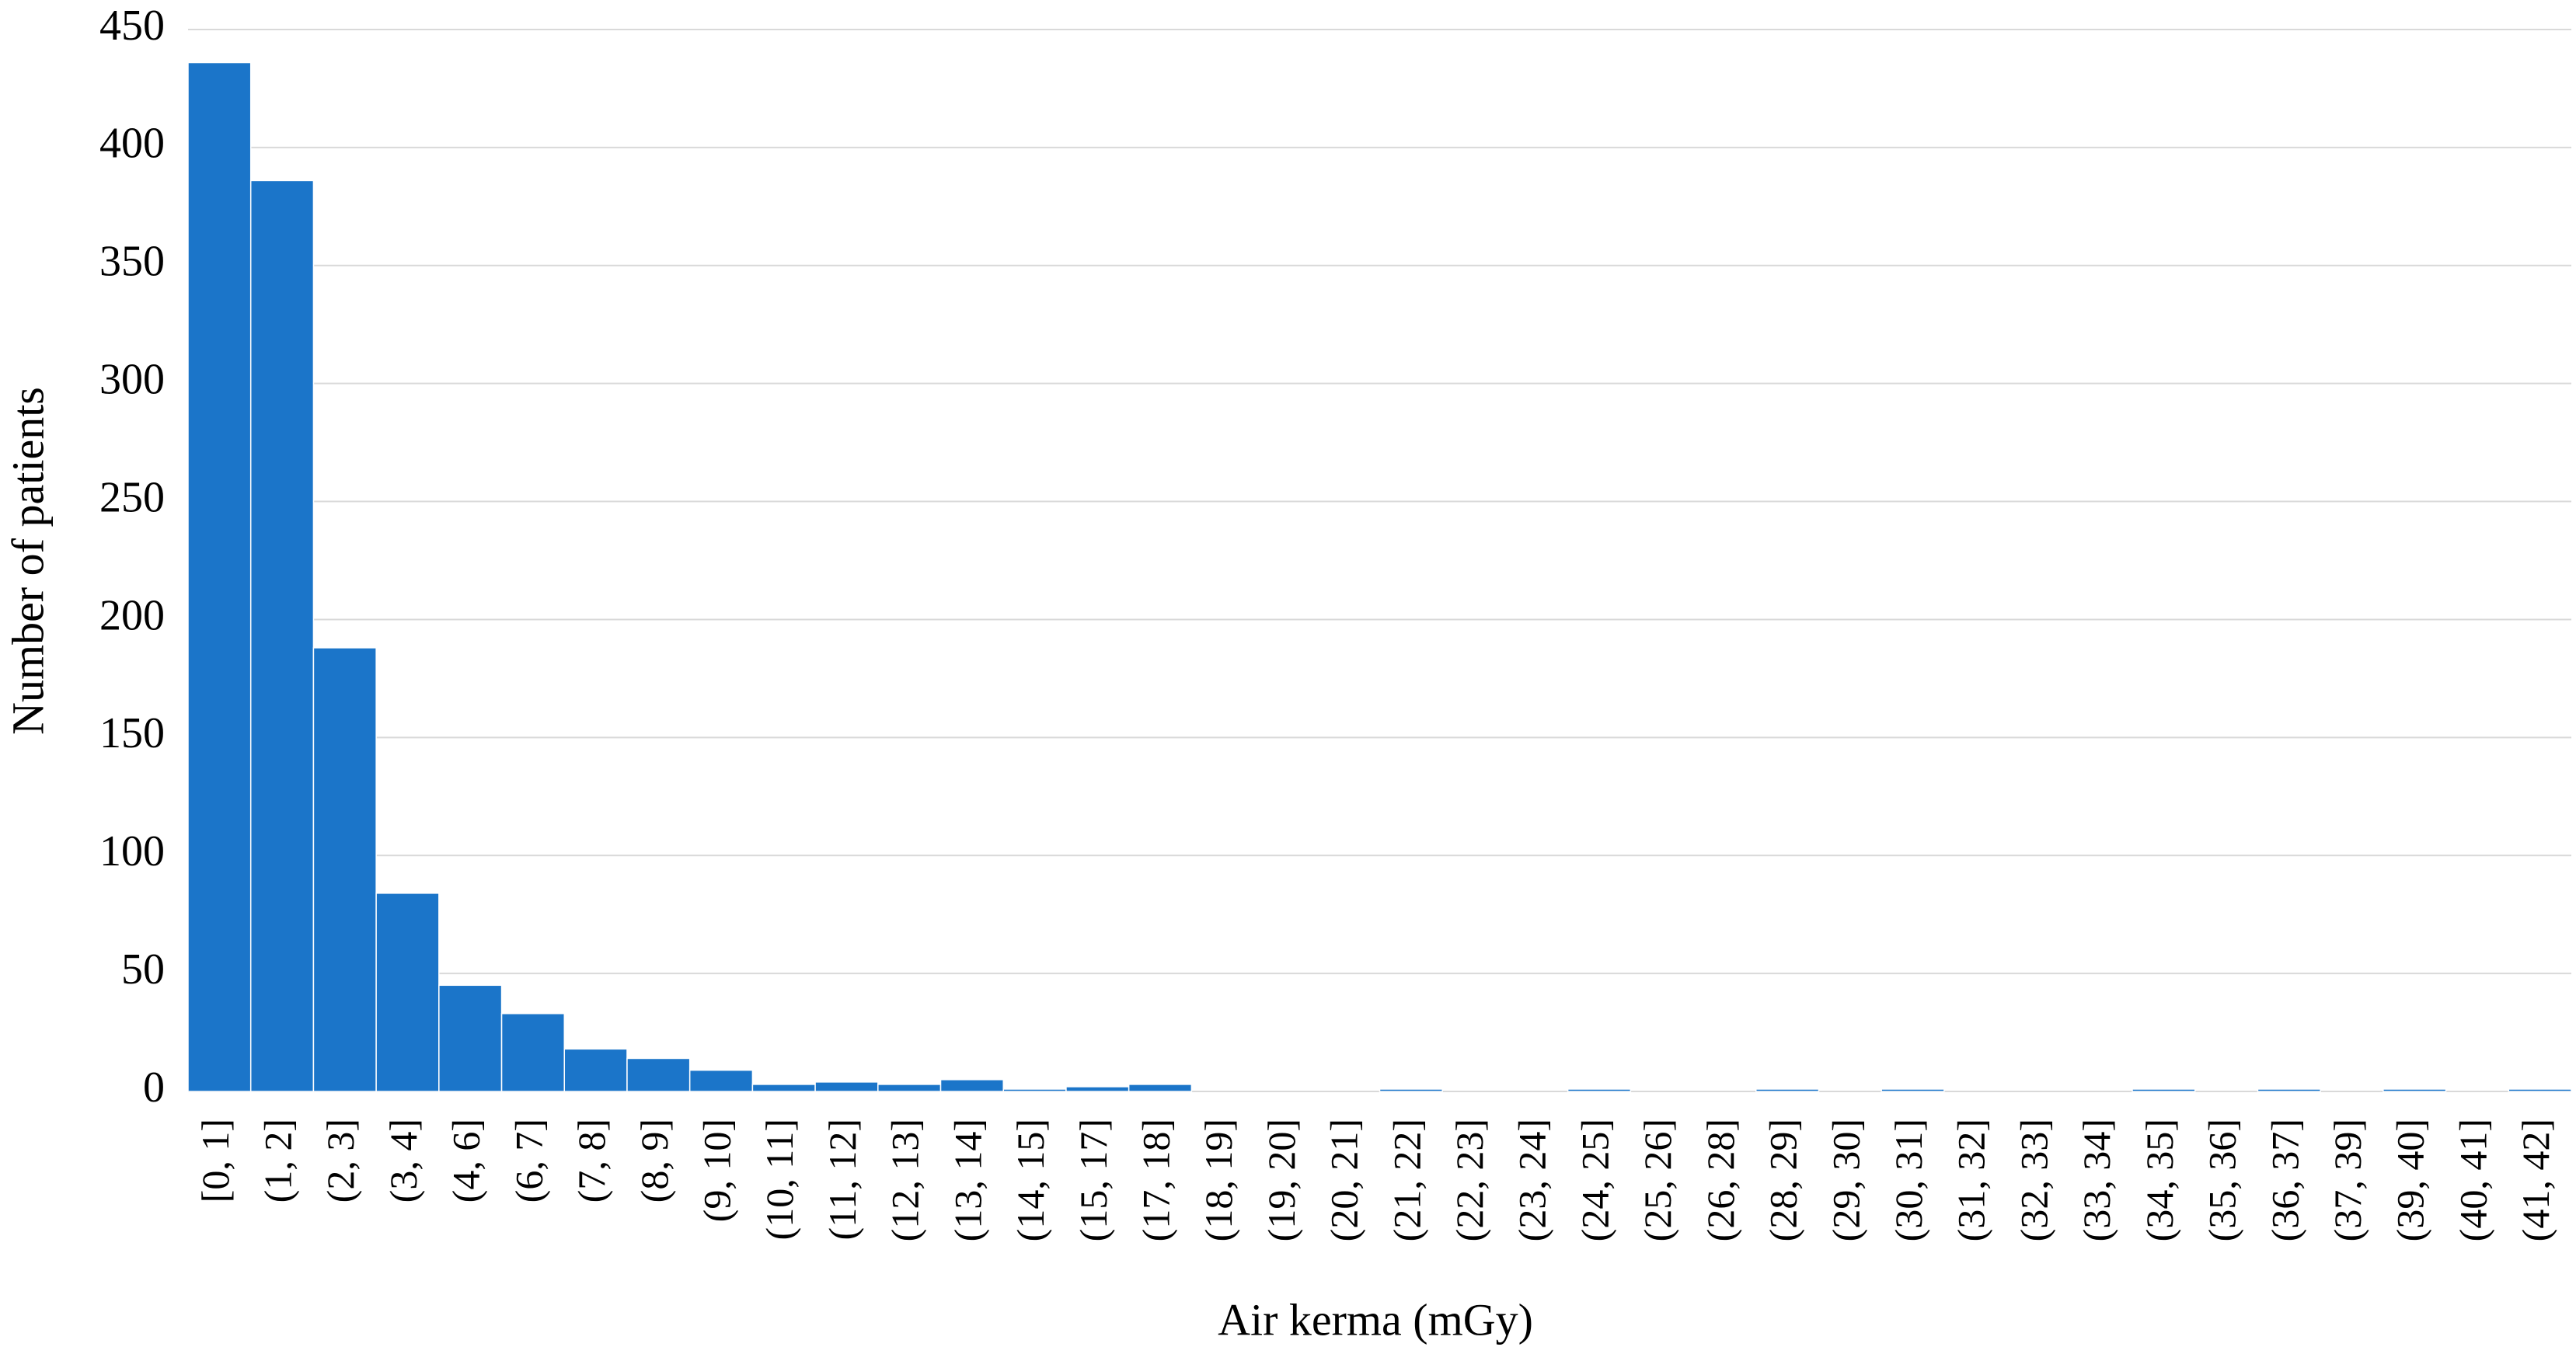 This screenshot has width=2576, height=1361. Describe the element at coordinates (2033, 1180) in the screenshot. I see `x-tick-label: (32, 33]` at that location.